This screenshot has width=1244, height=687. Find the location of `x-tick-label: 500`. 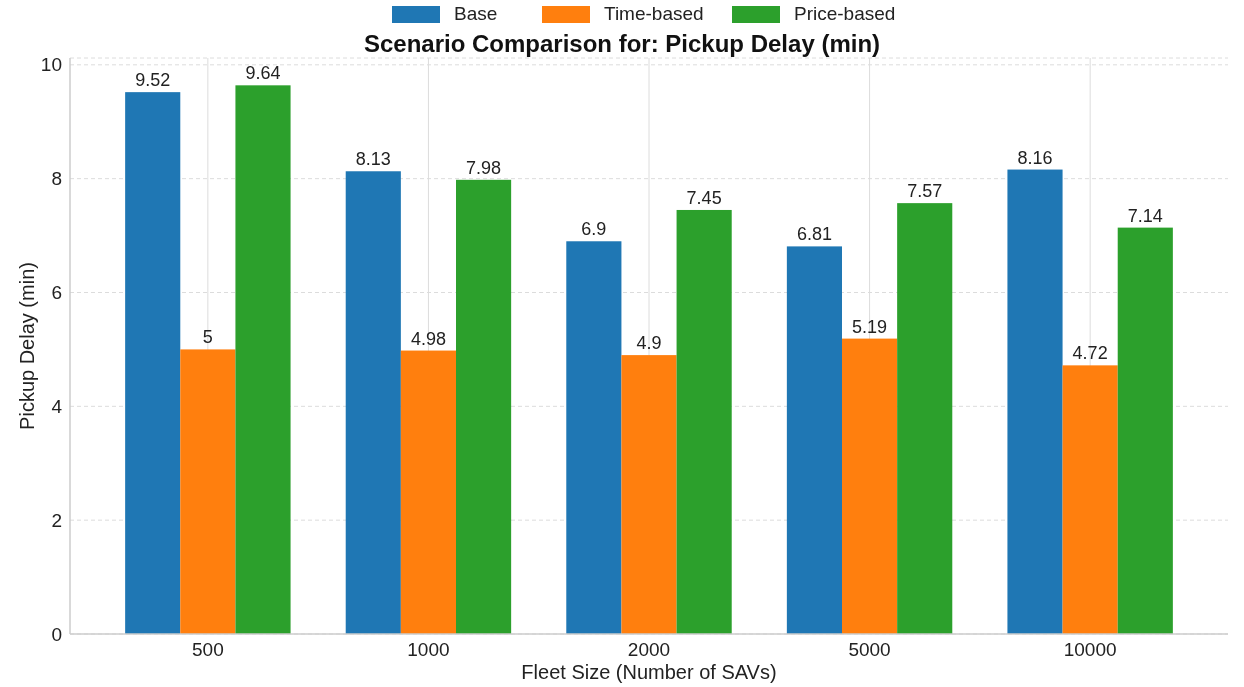

x-tick-label: 500 is located at coordinates (208, 649).